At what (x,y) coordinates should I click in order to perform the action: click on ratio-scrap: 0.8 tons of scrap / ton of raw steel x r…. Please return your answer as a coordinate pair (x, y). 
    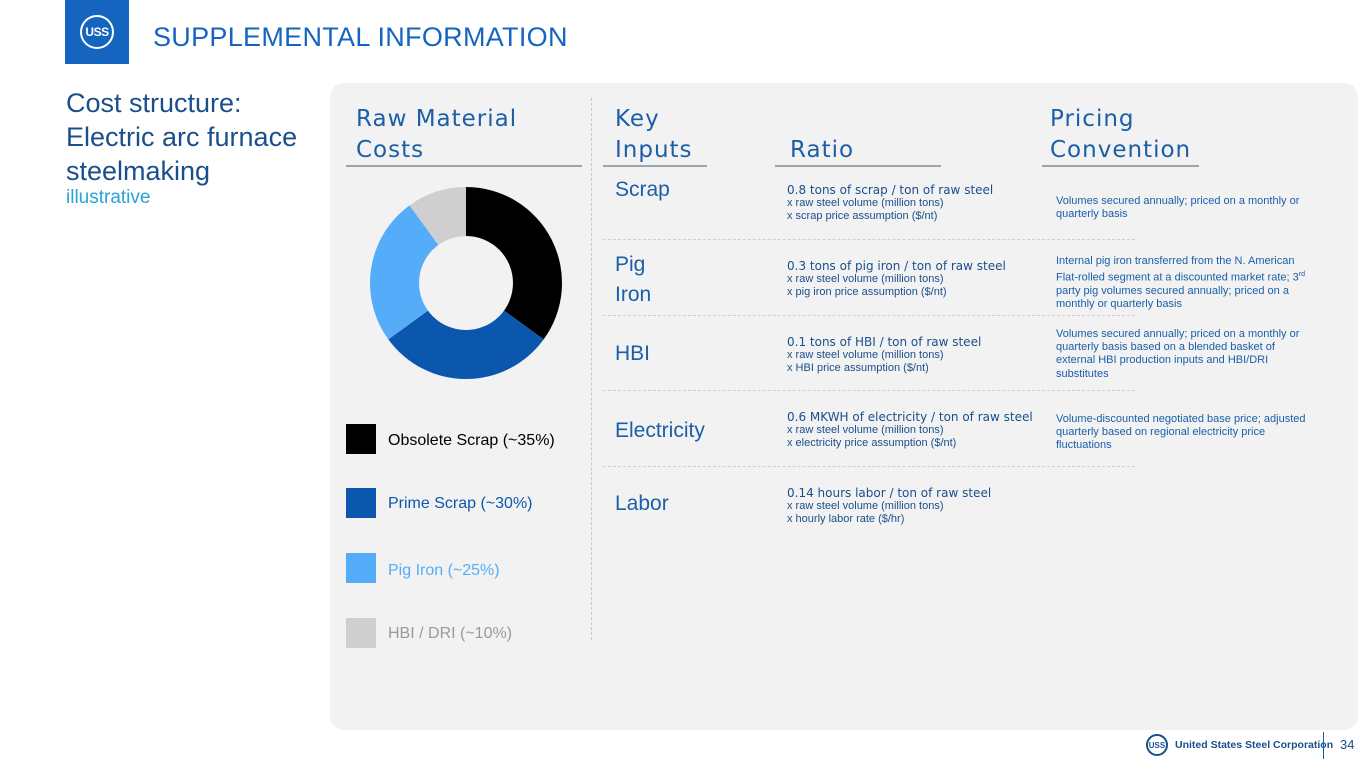
    Looking at the image, I should click on (890, 202).